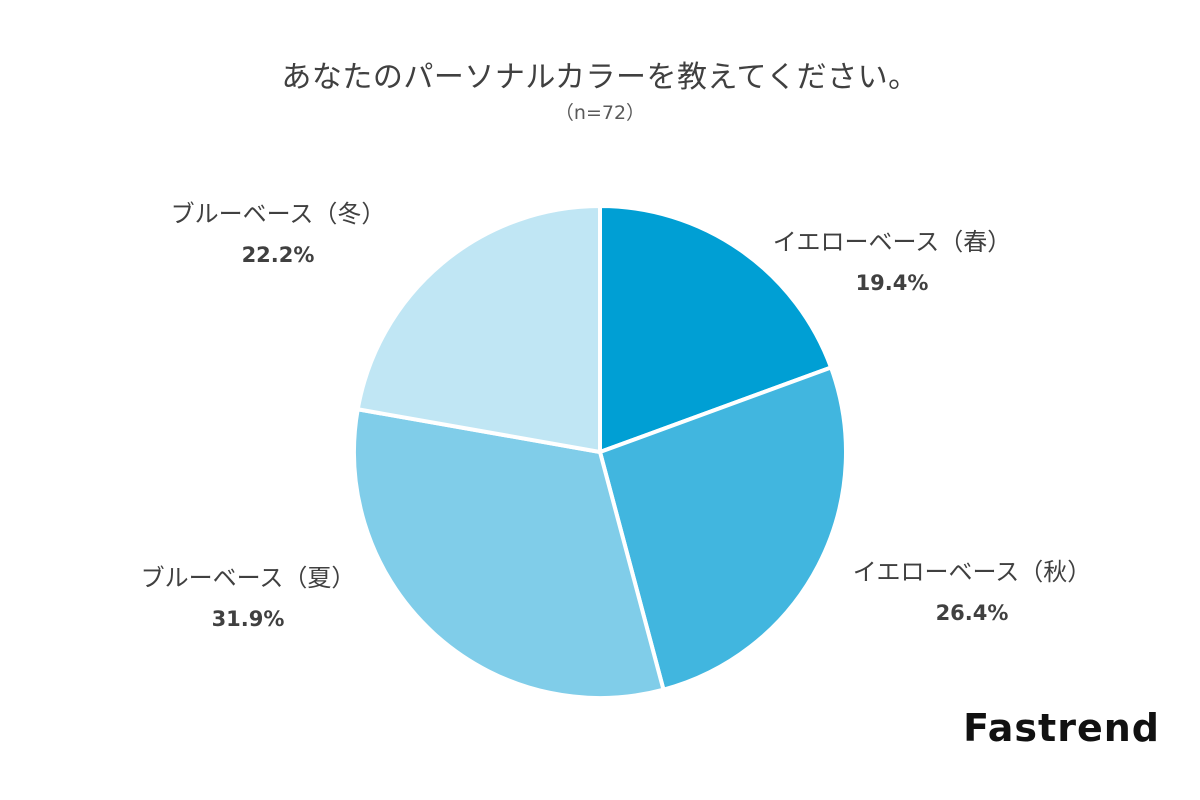 The height and width of the screenshot is (800, 1200). What do you see at coordinates (972, 572) in the screenshot?
I see `slice-label-yellow-autumn: イエローベース（秋）` at bounding box center [972, 572].